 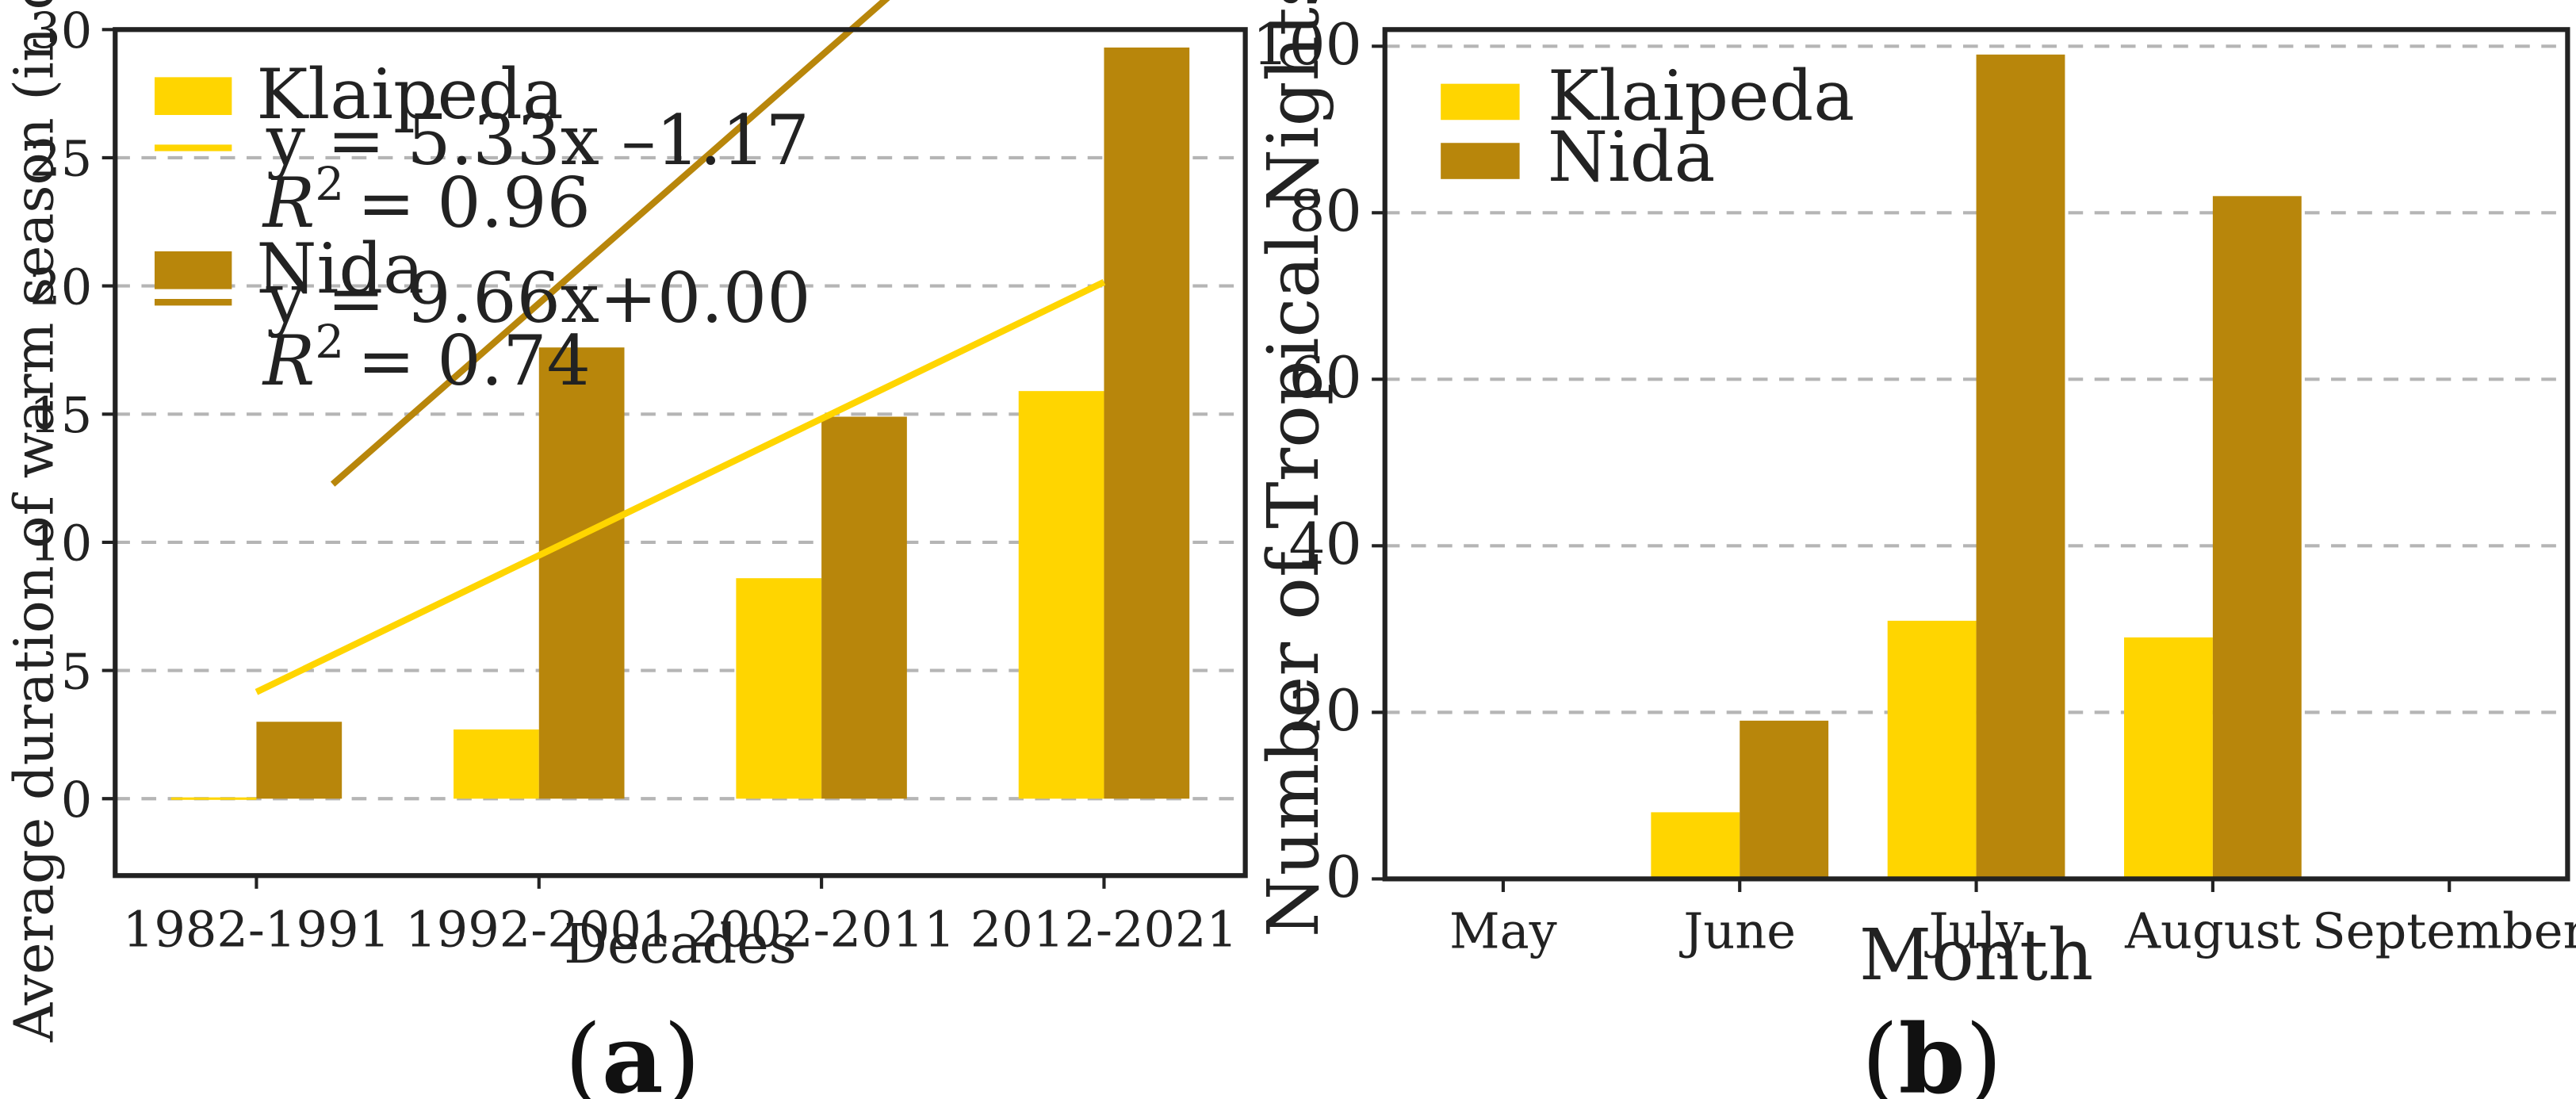 I want to click on x-axis-label-b: Month, so click(x=1976, y=955).